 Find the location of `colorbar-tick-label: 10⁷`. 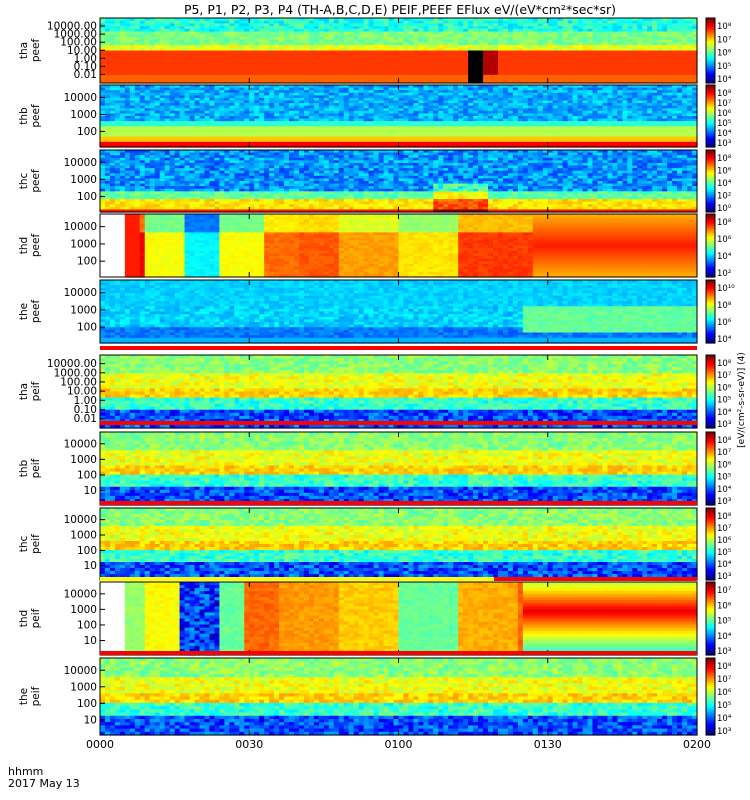

colorbar-tick-label: 10⁷ is located at coordinates (724, 40).